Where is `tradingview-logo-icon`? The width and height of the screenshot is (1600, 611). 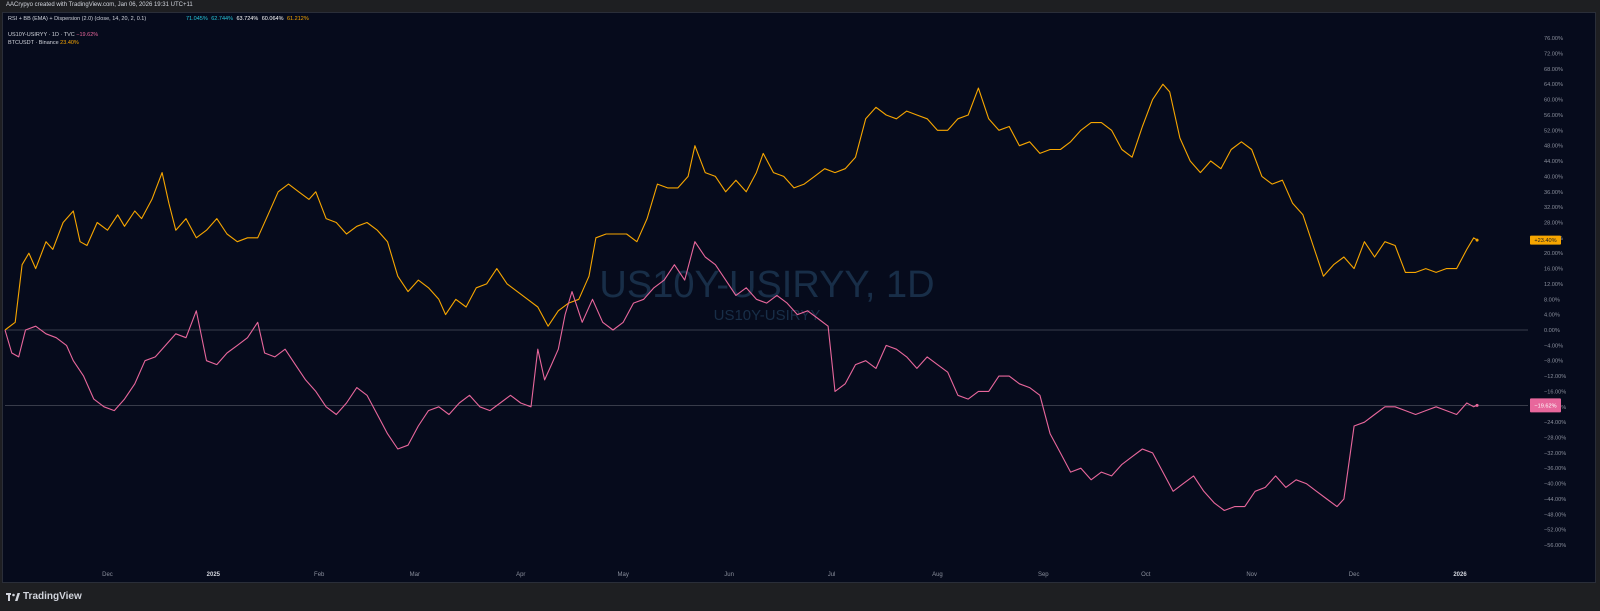 tradingview-logo-icon is located at coordinates (13, 596).